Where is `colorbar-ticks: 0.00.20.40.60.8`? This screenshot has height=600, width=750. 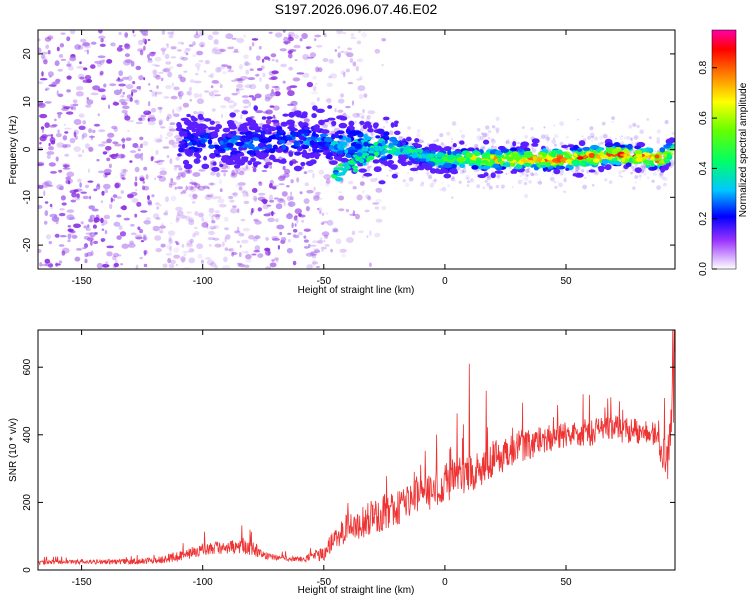 colorbar-ticks: 0.00.20.40.60.8 is located at coordinates (707, 168).